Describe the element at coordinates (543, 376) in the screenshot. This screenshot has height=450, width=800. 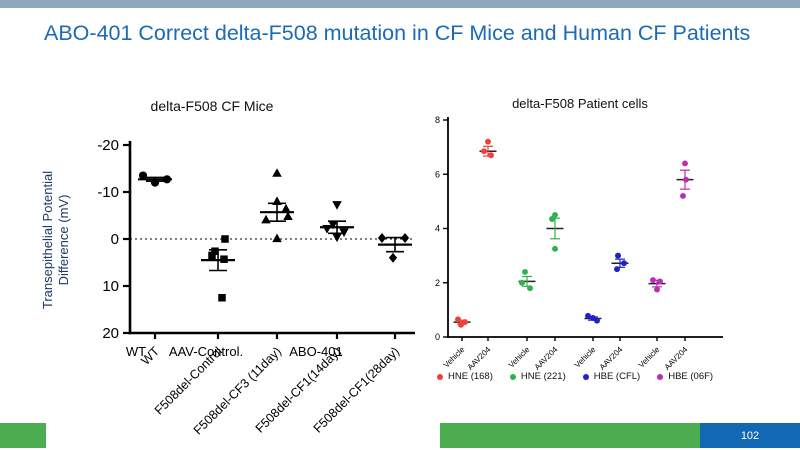
I see `legend-label: HNE (221)` at that location.